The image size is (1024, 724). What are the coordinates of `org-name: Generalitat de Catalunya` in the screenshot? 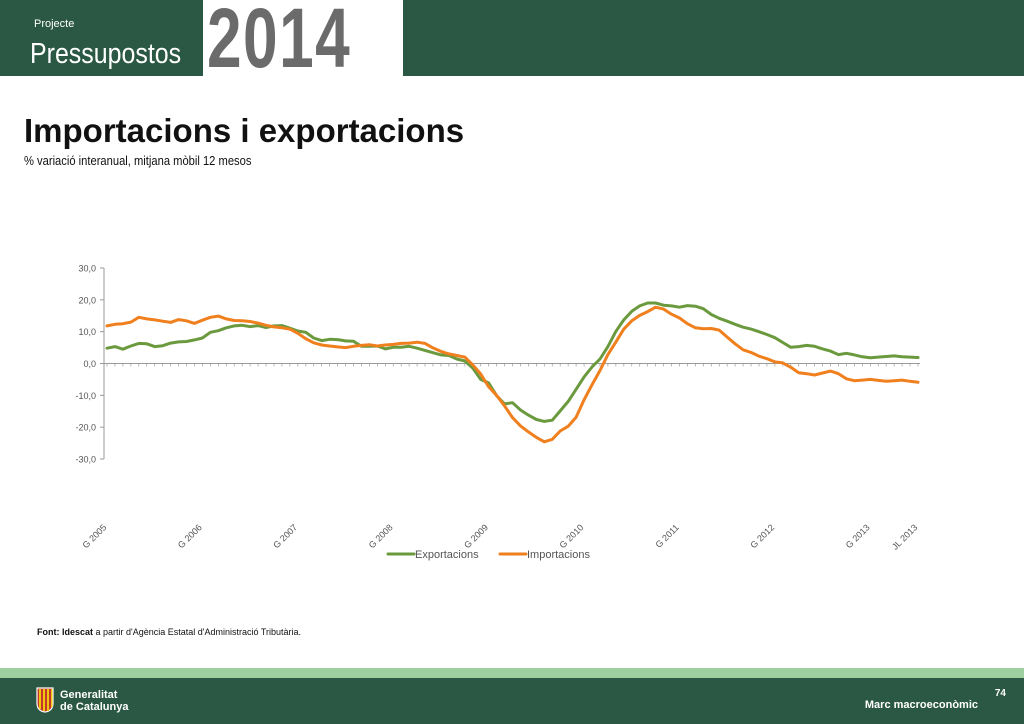 It's located at (94, 701).